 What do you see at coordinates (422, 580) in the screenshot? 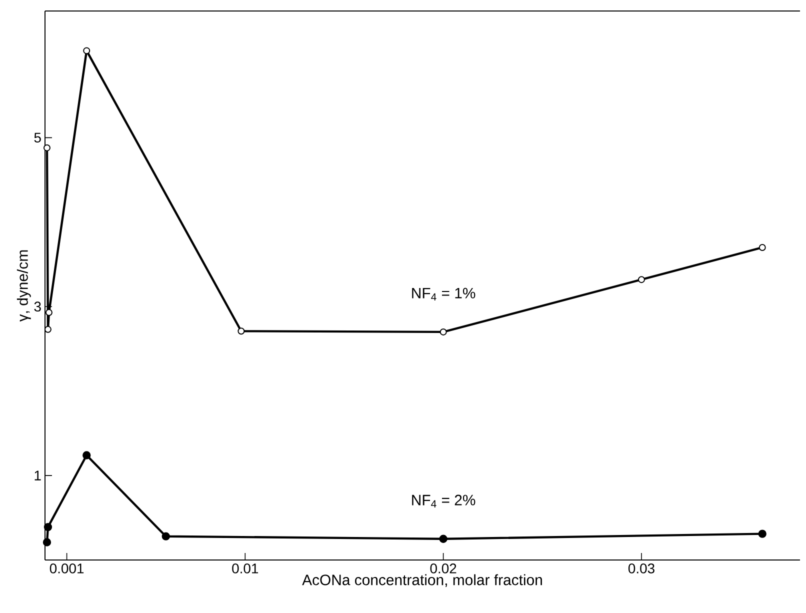
I see `x-axis-title: AcONa concentration, molar fraction` at bounding box center [422, 580].